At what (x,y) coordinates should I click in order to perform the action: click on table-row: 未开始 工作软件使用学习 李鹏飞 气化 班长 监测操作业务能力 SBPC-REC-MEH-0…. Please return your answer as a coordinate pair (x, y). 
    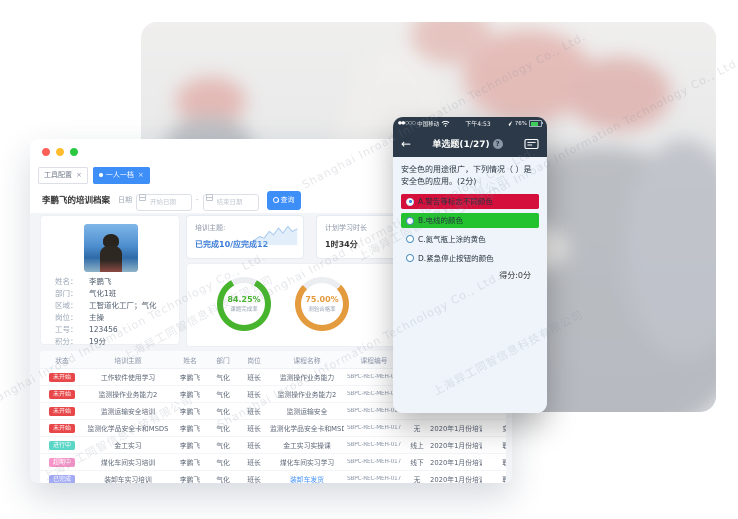
    Looking at the image, I should click on (273, 377).